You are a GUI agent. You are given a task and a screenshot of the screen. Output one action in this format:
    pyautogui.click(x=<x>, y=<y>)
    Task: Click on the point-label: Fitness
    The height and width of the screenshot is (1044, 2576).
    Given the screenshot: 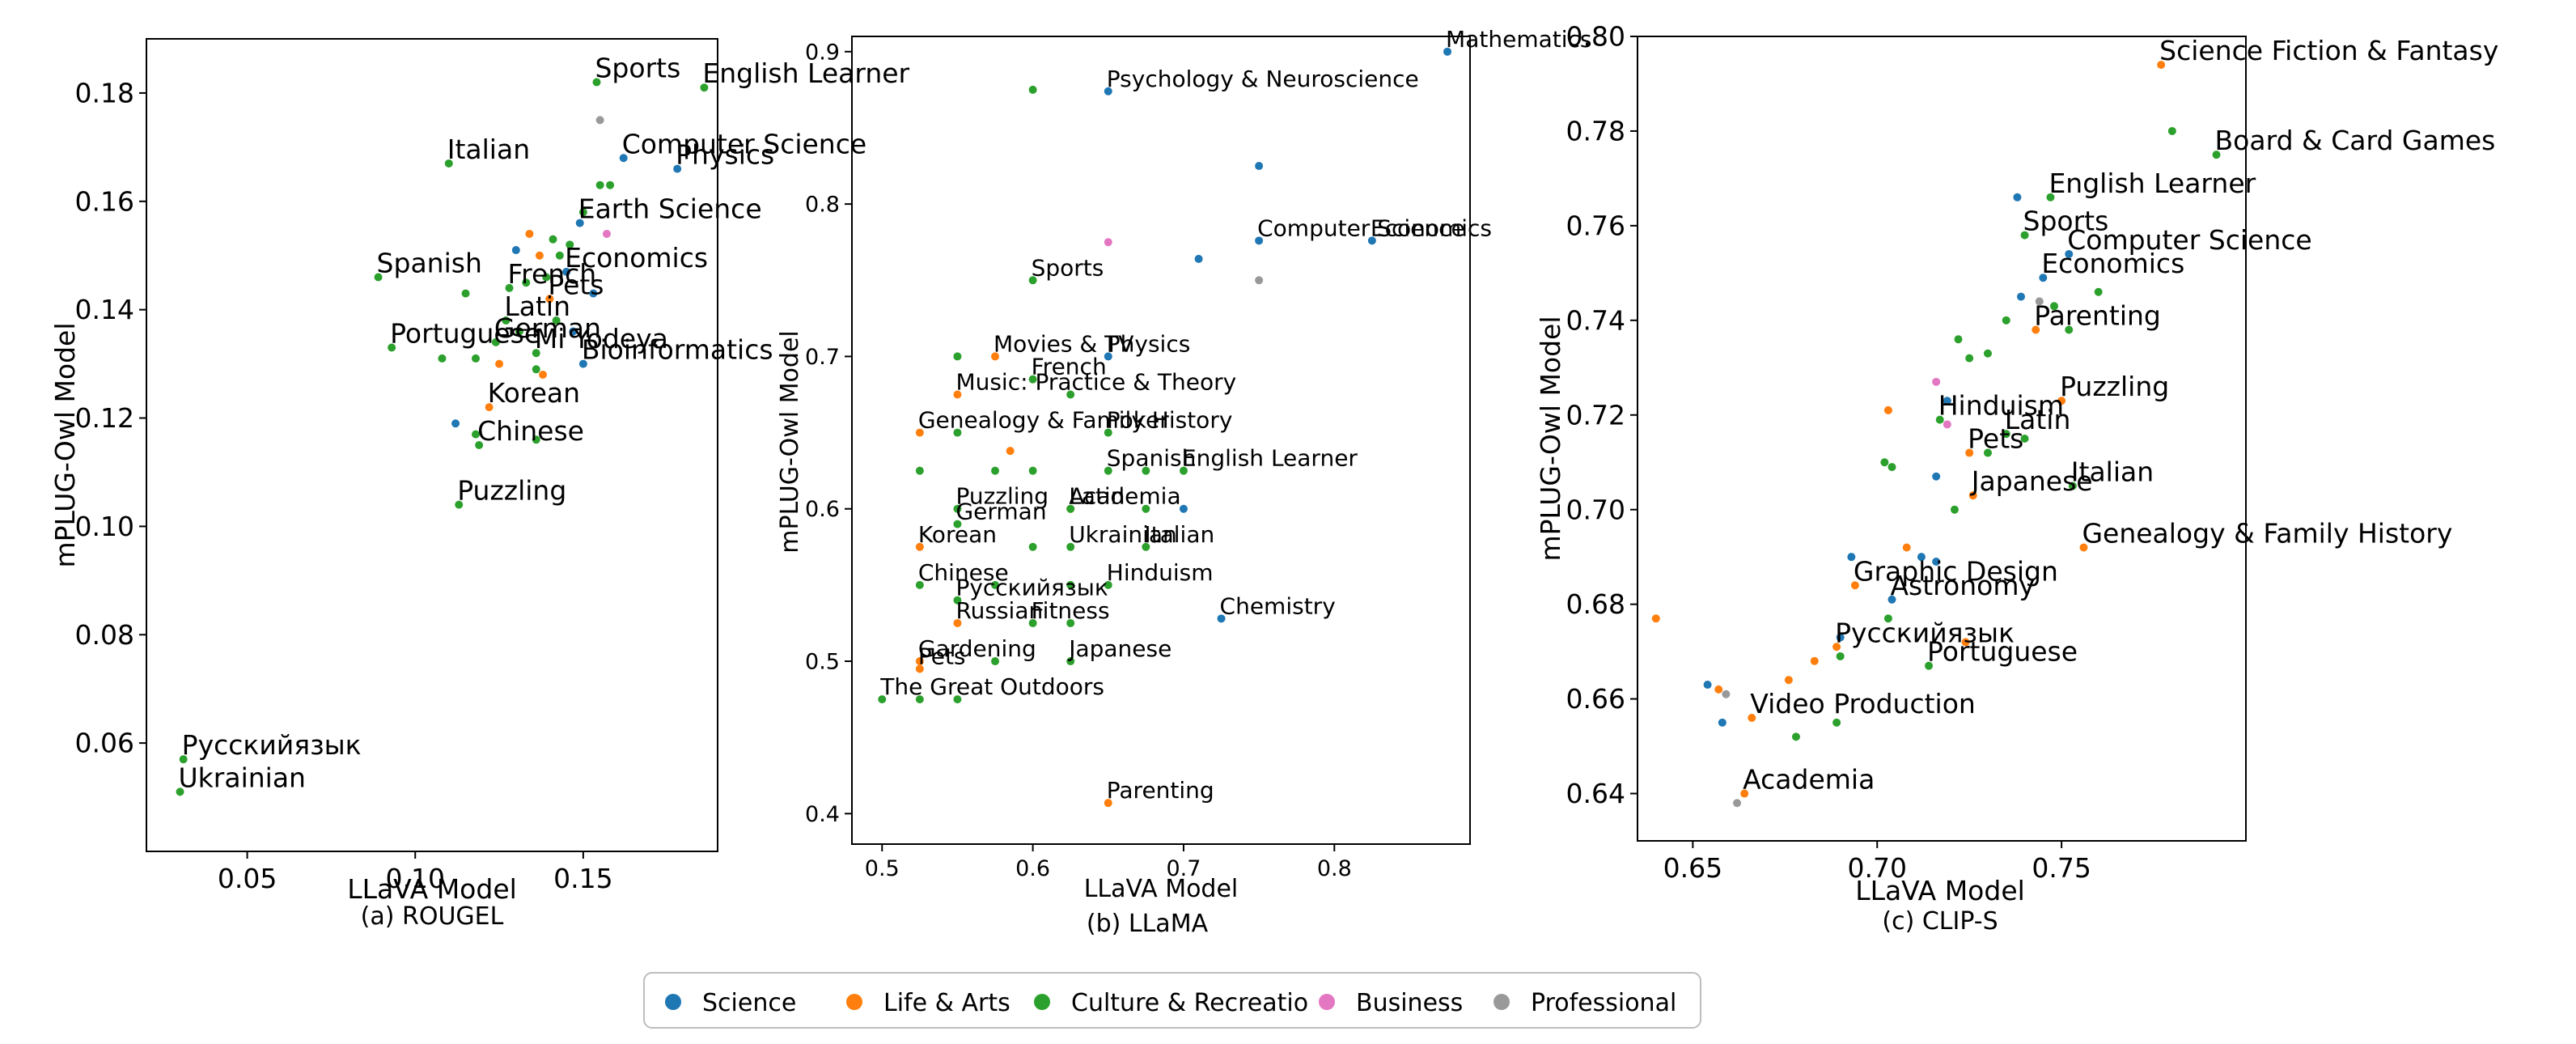 What is the action you would take?
    pyautogui.click(x=1071, y=610)
    